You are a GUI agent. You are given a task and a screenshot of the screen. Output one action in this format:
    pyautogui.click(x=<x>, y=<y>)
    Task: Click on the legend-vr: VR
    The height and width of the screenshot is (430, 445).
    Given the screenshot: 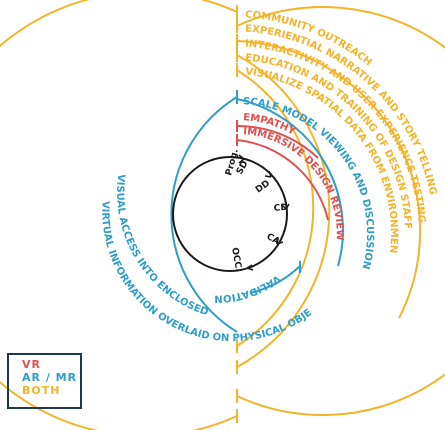 What is the action you would take?
    pyautogui.click(x=31, y=364)
    